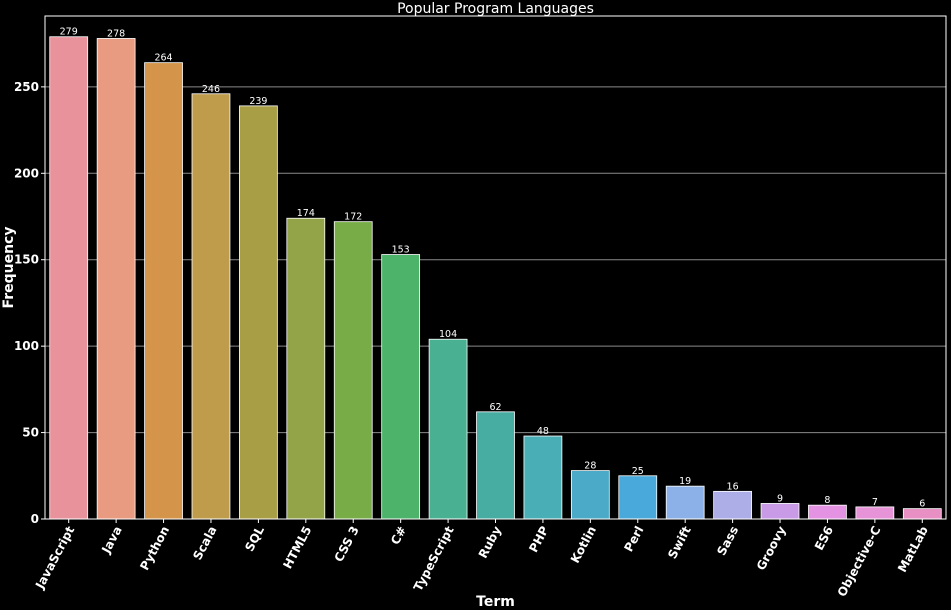  I want to click on chart-title: Popular Program Languages, so click(495, 9).